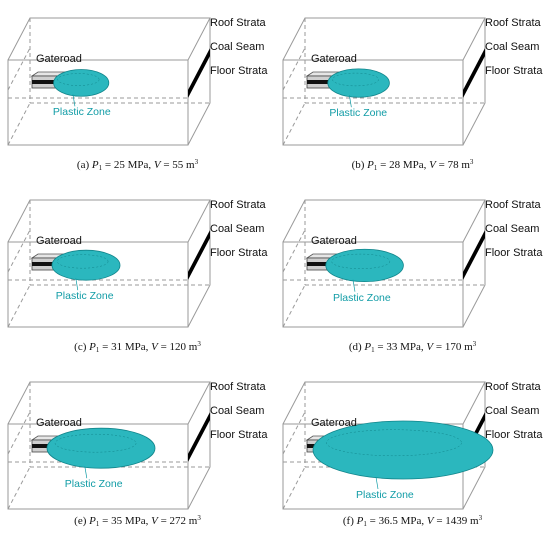 The width and height of the screenshot is (550, 541). What do you see at coordinates (453, 347) in the screenshot?
I see `volume-value: = 170 m` at bounding box center [453, 347].